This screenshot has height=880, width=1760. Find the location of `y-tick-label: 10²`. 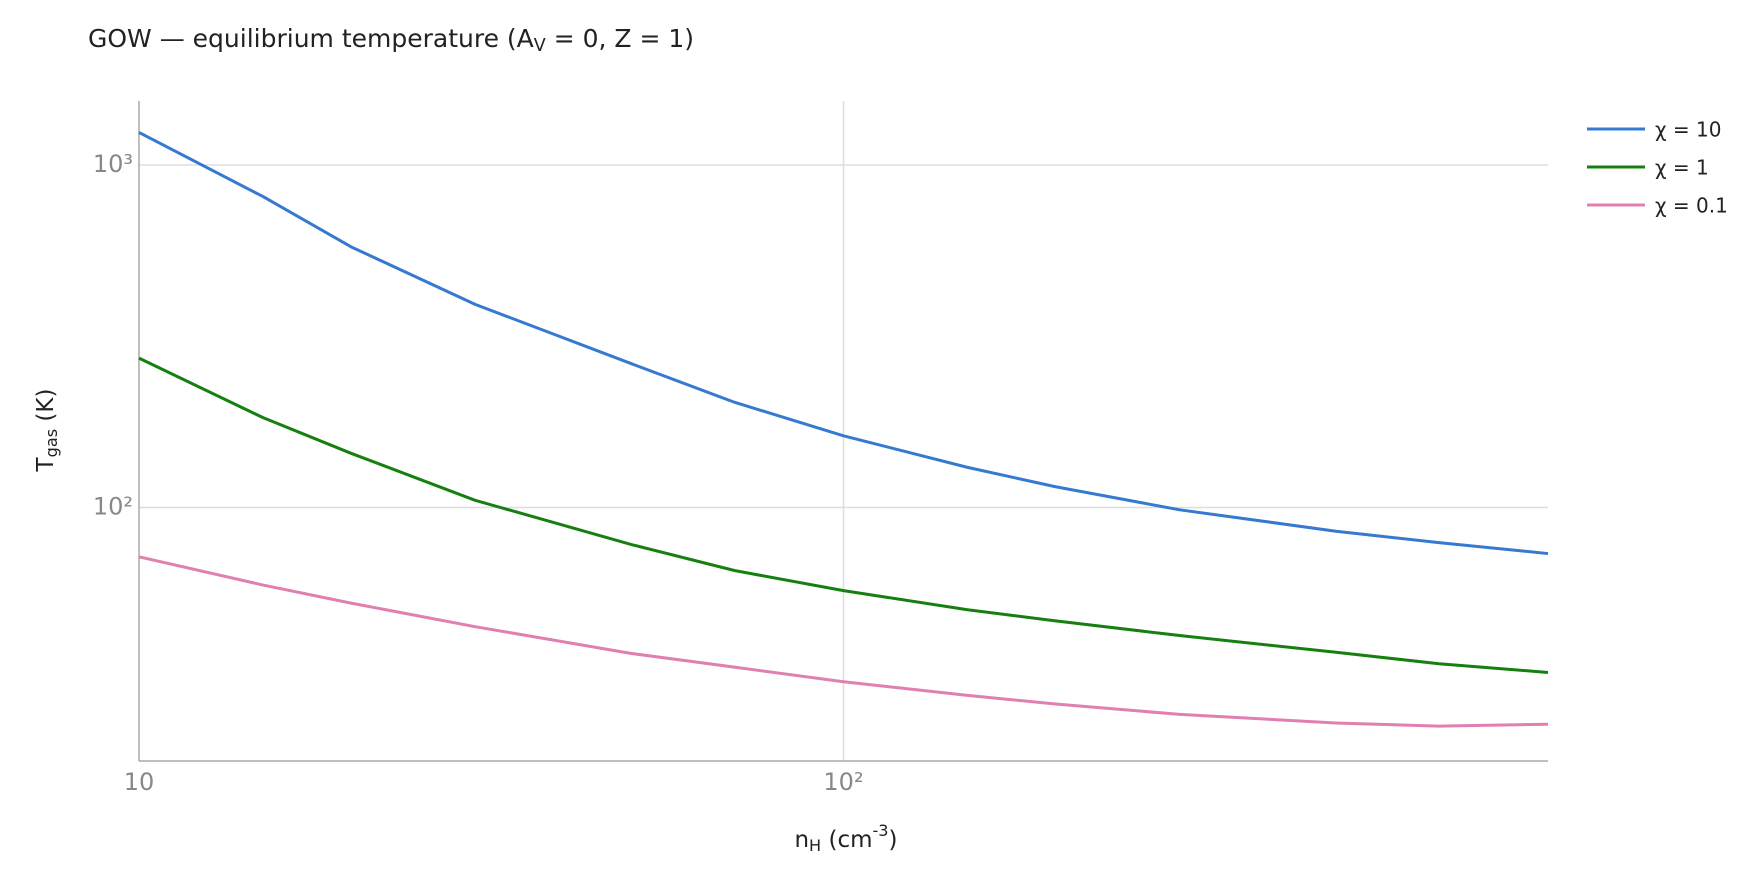

y-tick-label: 10² is located at coordinates (113, 507).